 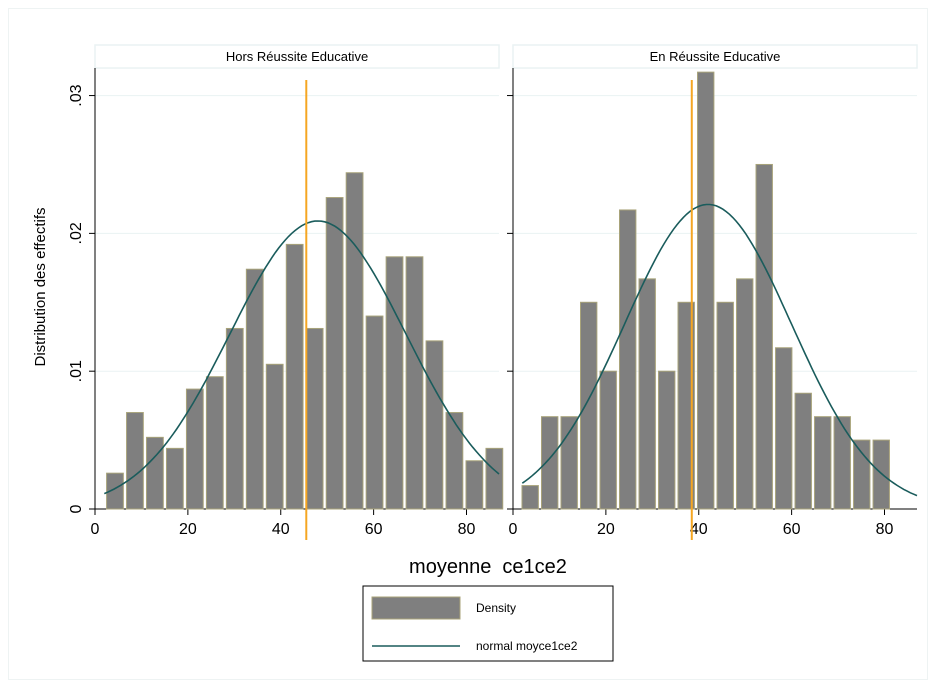 I want to click on panel-title: En Réussite Educative, so click(x=715, y=56).